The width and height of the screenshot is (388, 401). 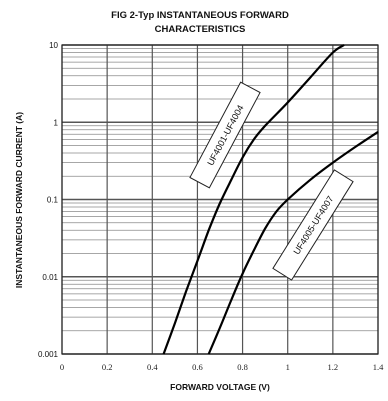 I want to click on x-axis-title: FORWARD VOLTAGE (V), so click(x=220, y=387).